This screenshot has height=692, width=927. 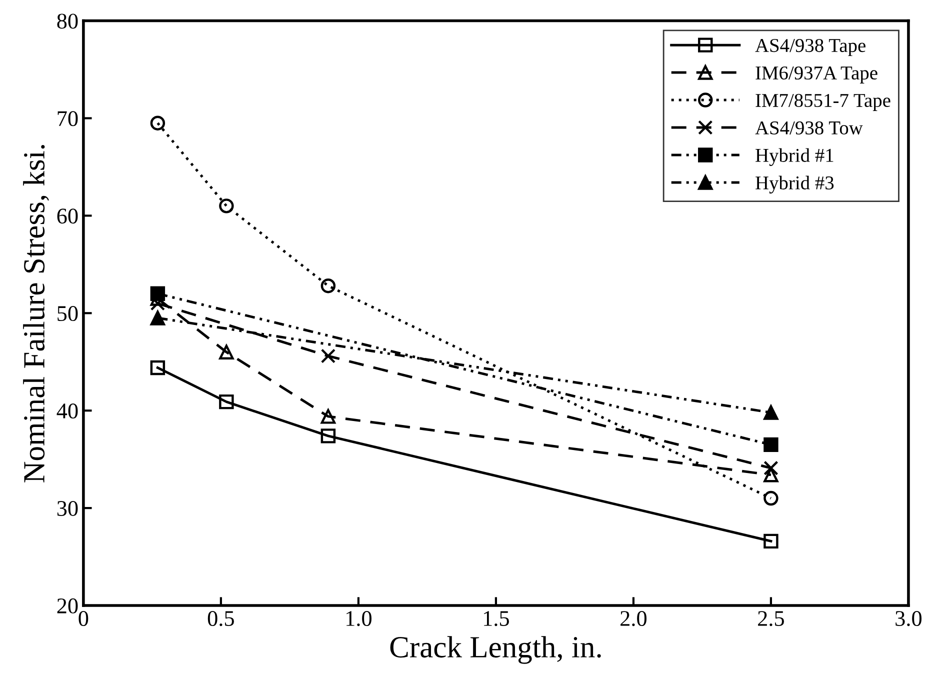 What do you see at coordinates (823, 102) in the screenshot?
I see `legend-label: IM7/8551-7 Tape` at bounding box center [823, 102].